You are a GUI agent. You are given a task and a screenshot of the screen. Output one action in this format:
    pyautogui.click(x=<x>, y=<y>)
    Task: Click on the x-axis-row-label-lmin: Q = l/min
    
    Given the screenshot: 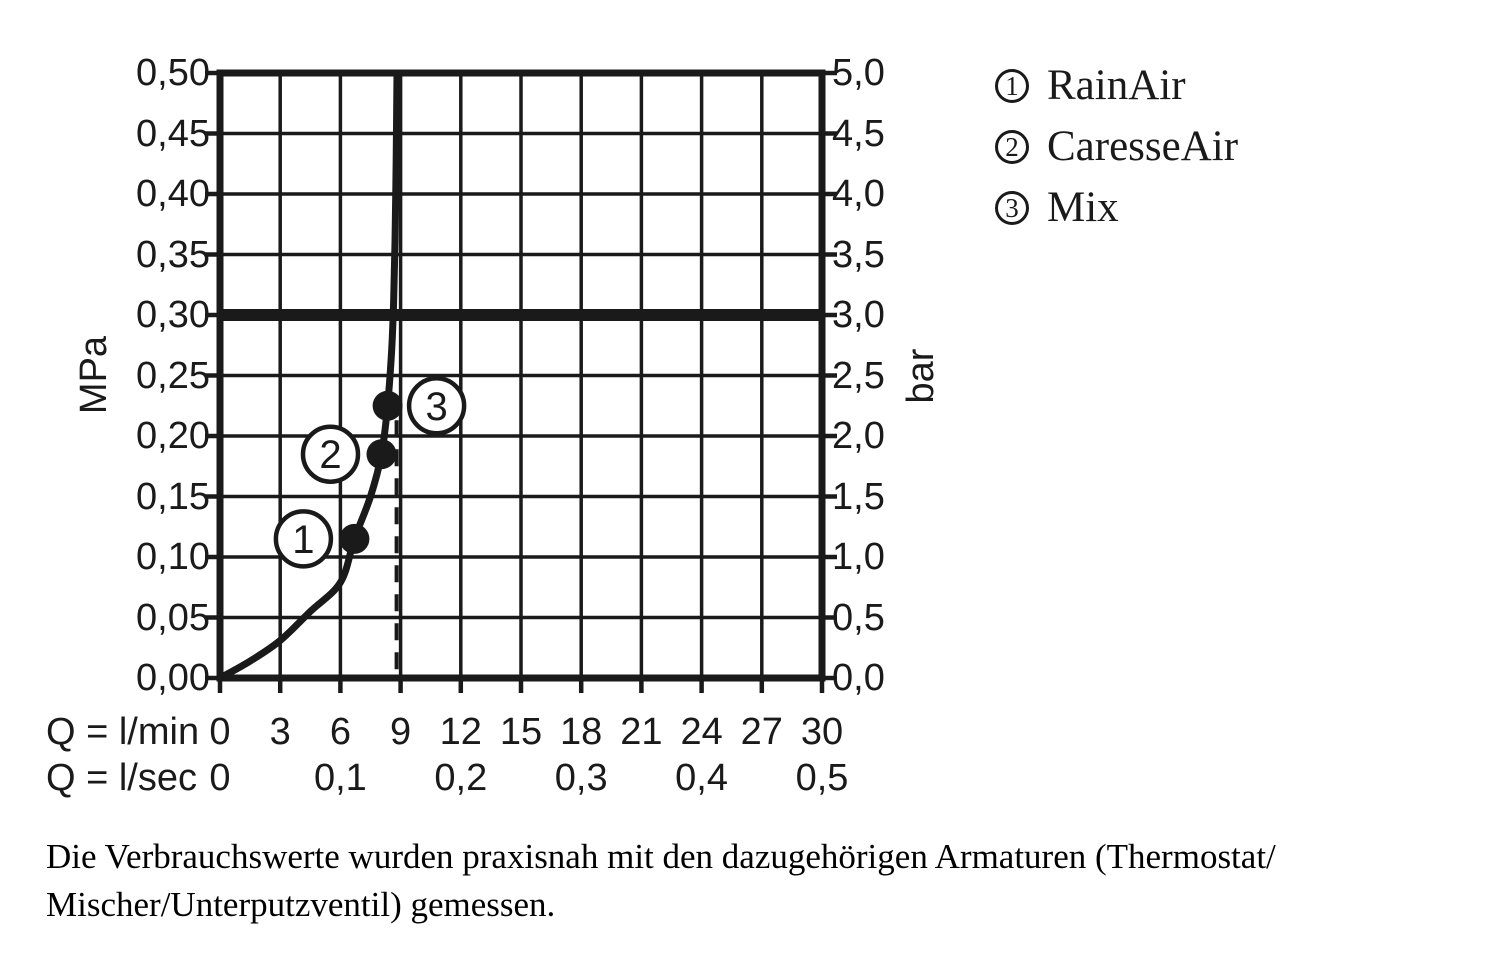 What is the action you would take?
    pyautogui.click(x=123, y=732)
    